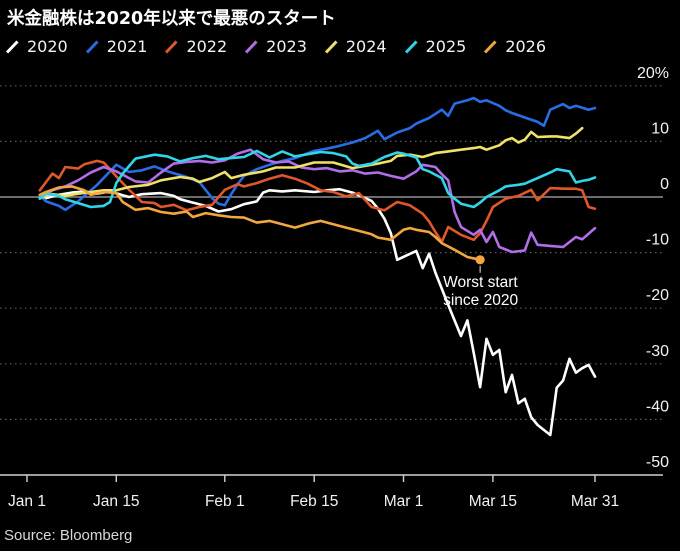 This screenshot has width=680, height=551. What do you see at coordinates (657, 295) in the screenshot?
I see `y-tick-label--20: -20` at bounding box center [657, 295].